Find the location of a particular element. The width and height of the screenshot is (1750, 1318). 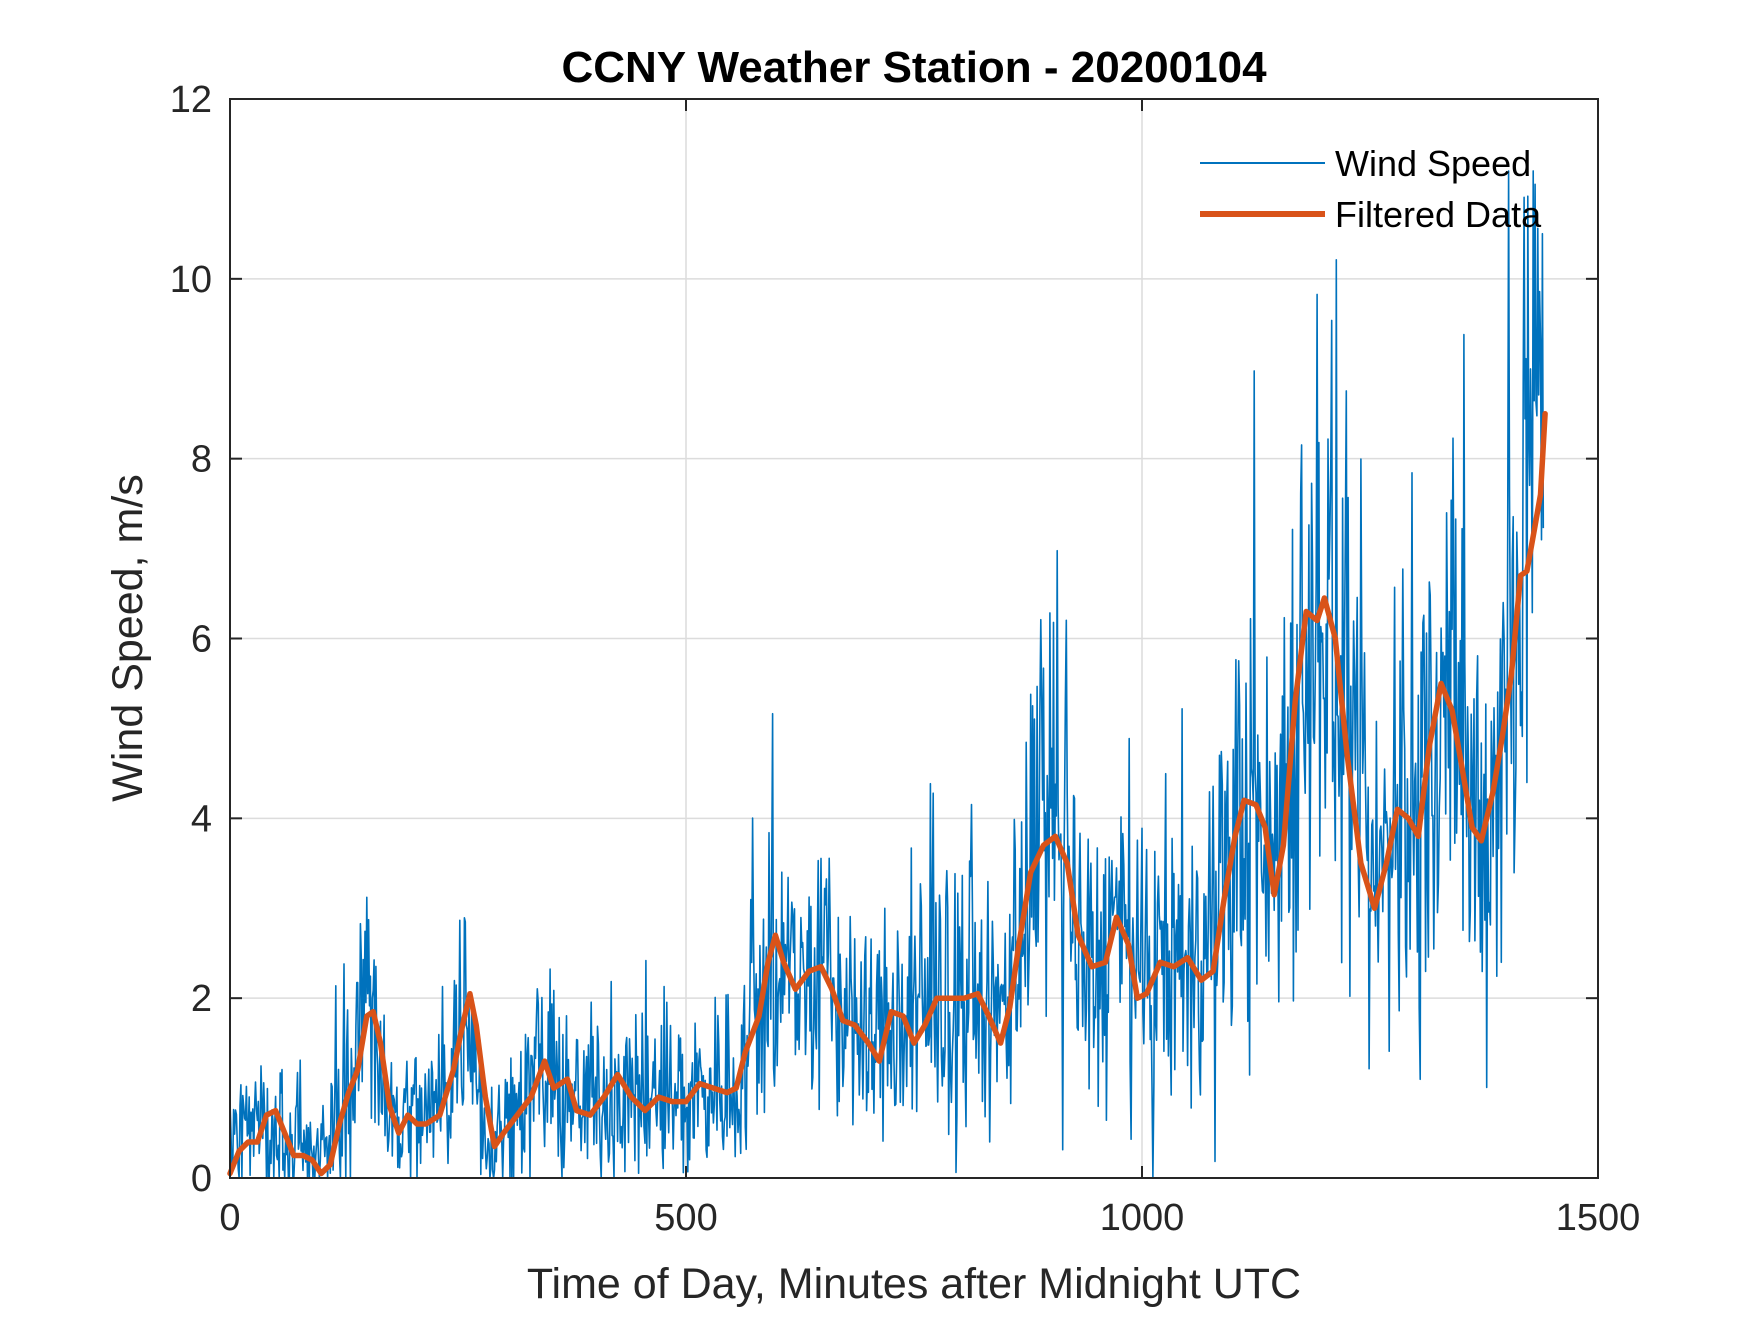

x-axis-label: Time of Day, Minutes after Midnight UTC is located at coordinates (914, 1284).